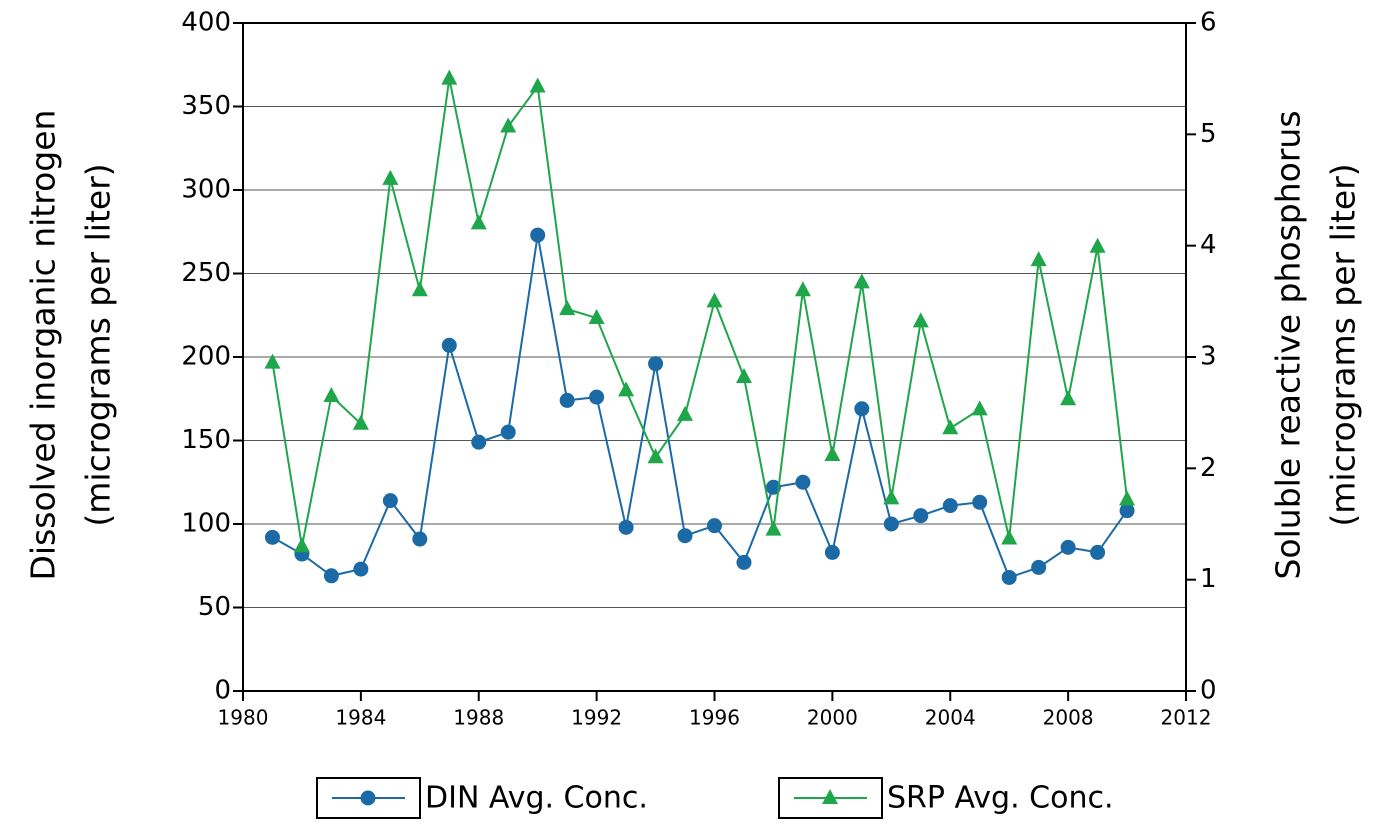  Describe the element at coordinates (206, 357) in the screenshot. I see `y-tick-label: 200` at that location.